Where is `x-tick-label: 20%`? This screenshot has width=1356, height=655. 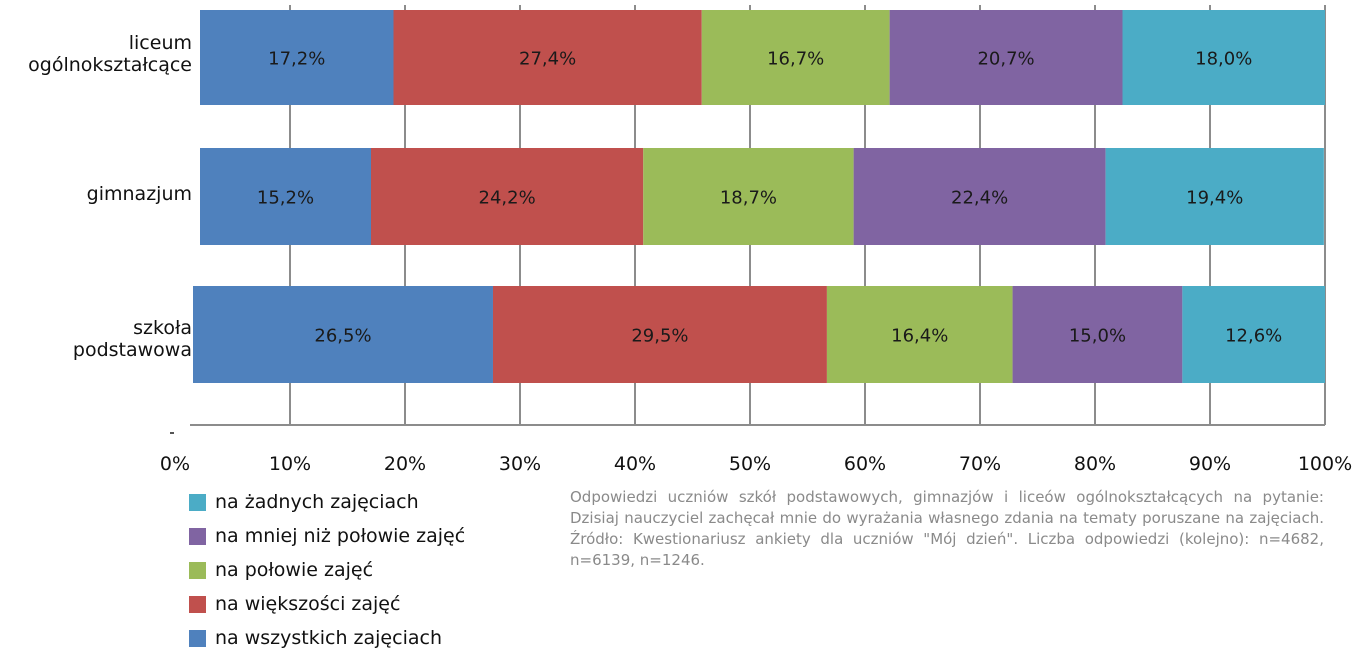
x-tick-label: 20% is located at coordinates (405, 464).